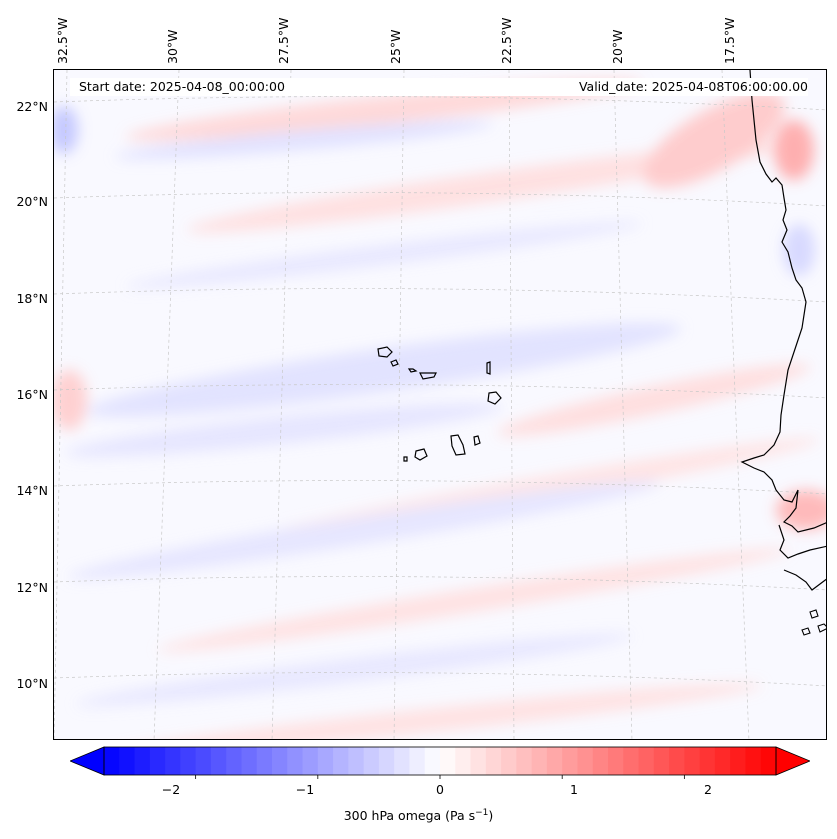 Image resolution: width=837 pixels, height=839 pixels. What do you see at coordinates (305, 789) in the screenshot?
I see `colorbar-tick-label: −1` at bounding box center [305, 789].